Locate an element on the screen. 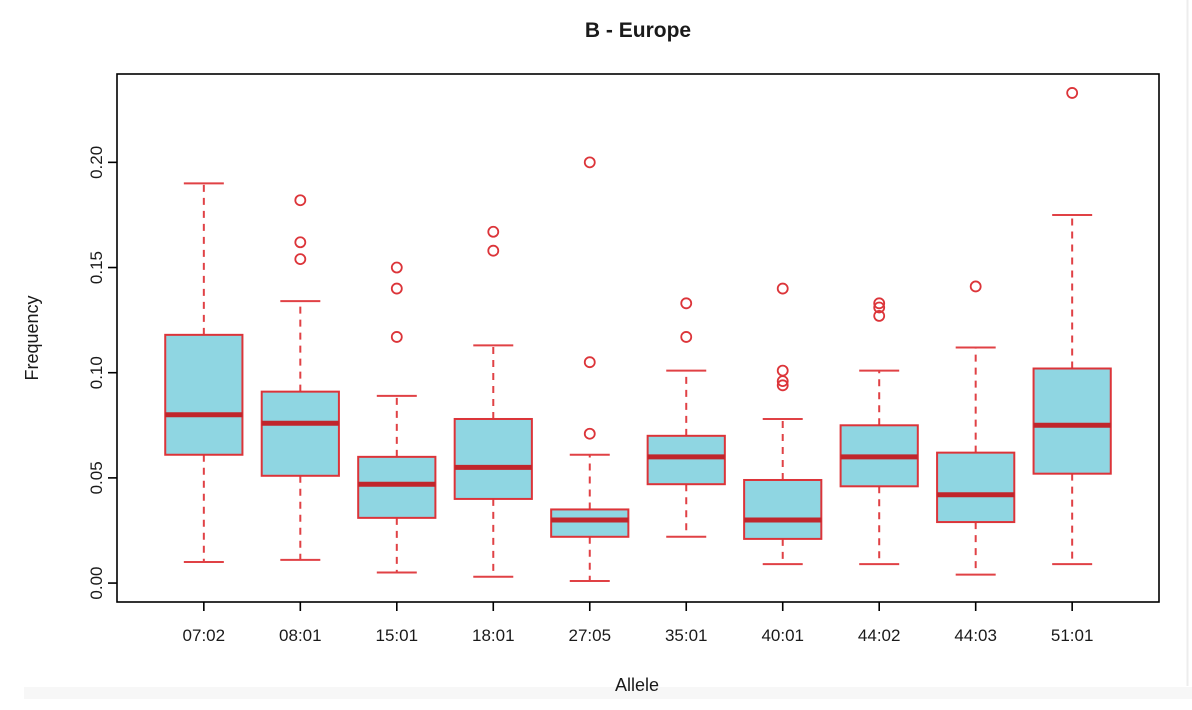 The height and width of the screenshot is (710, 1192). x-tick-label: 15:01 is located at coordinates (397, 635).